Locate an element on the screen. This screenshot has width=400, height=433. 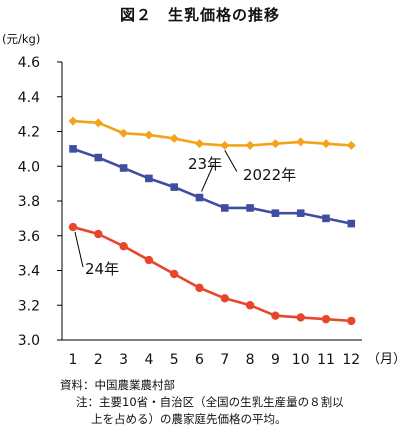
y-tick-label: 3.8 is located at coordinates (29, 202).